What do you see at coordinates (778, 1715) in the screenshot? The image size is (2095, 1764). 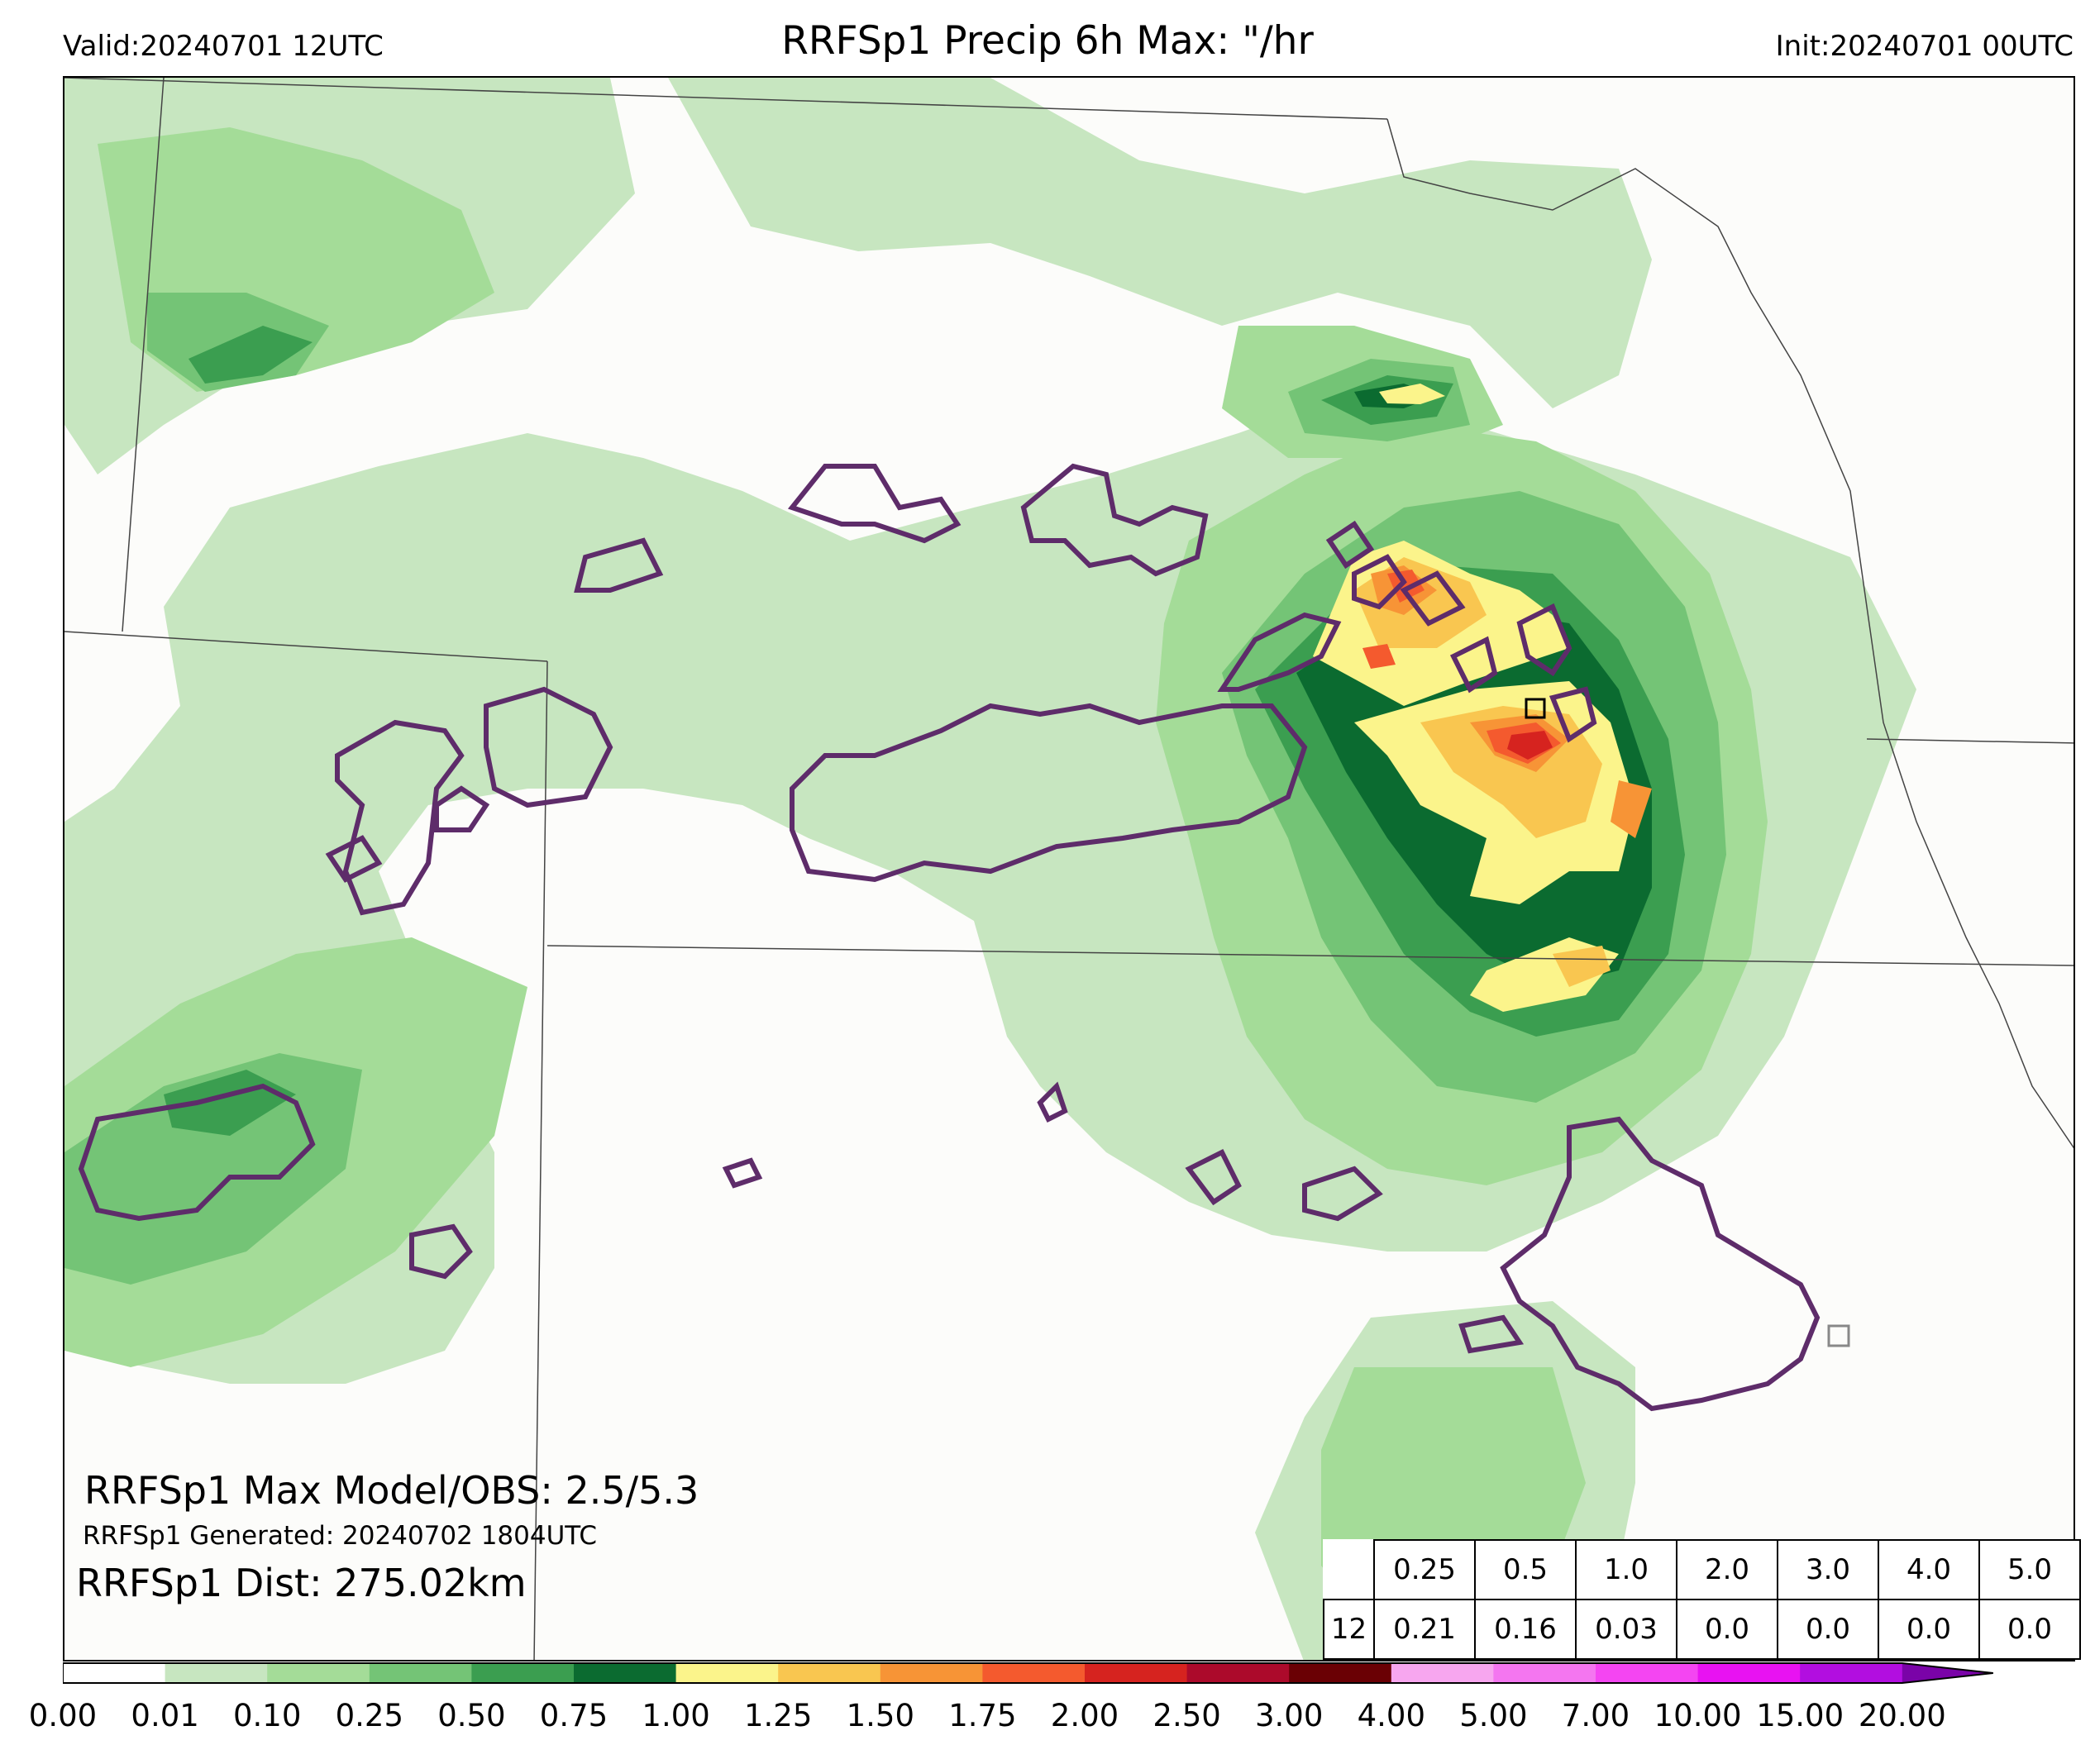 I see `colorbar-tick-label: 1.25` at bounding box center [778, 1715].